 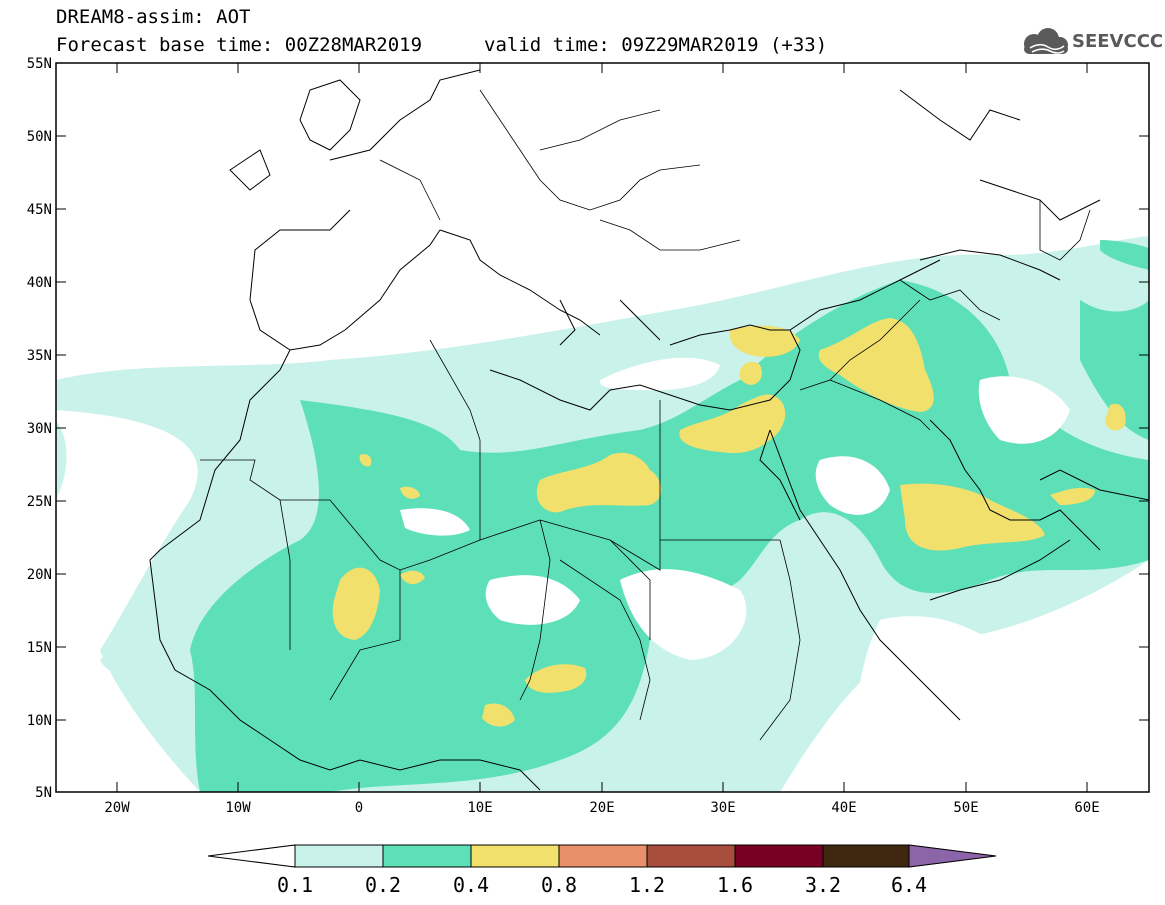 I want to click on colorbar-label: 0.2, so click(x=383, y=885).